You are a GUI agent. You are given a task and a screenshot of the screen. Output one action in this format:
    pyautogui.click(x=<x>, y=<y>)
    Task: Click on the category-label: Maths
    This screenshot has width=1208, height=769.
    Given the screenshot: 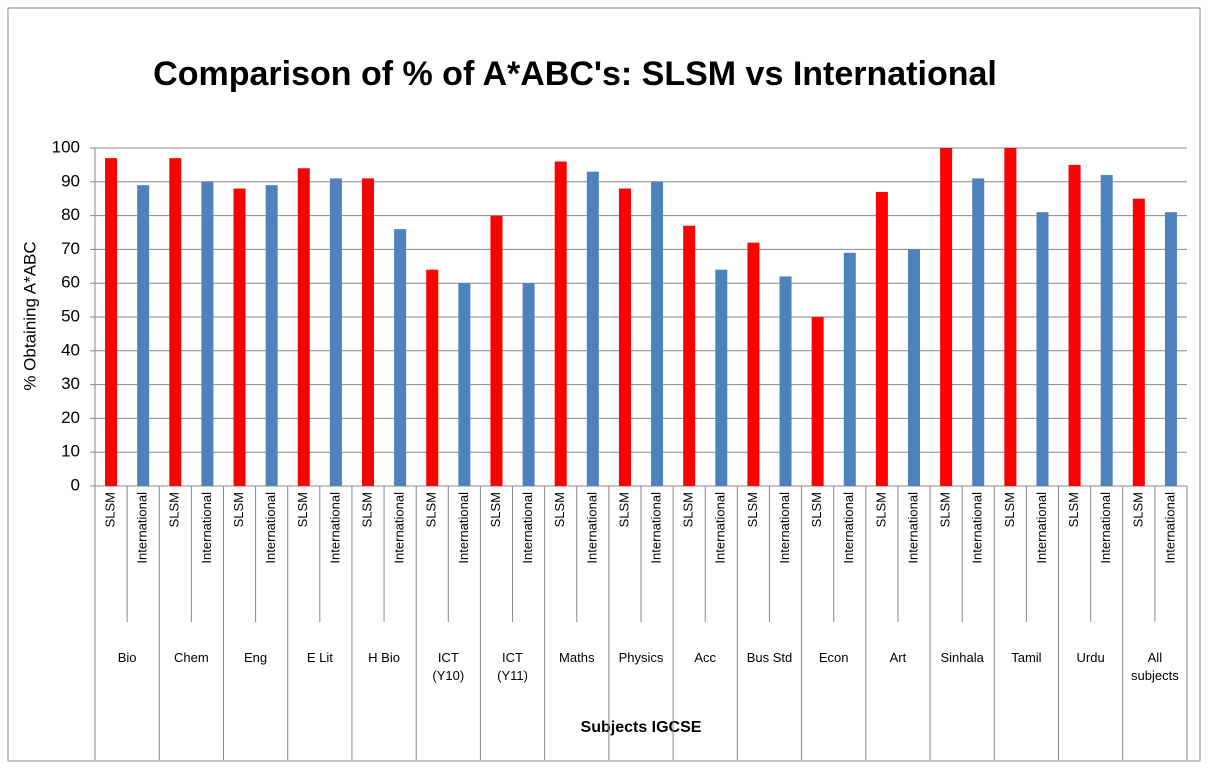 What is the action you would take?
    pyautogui.click(x=577, y=657)
    